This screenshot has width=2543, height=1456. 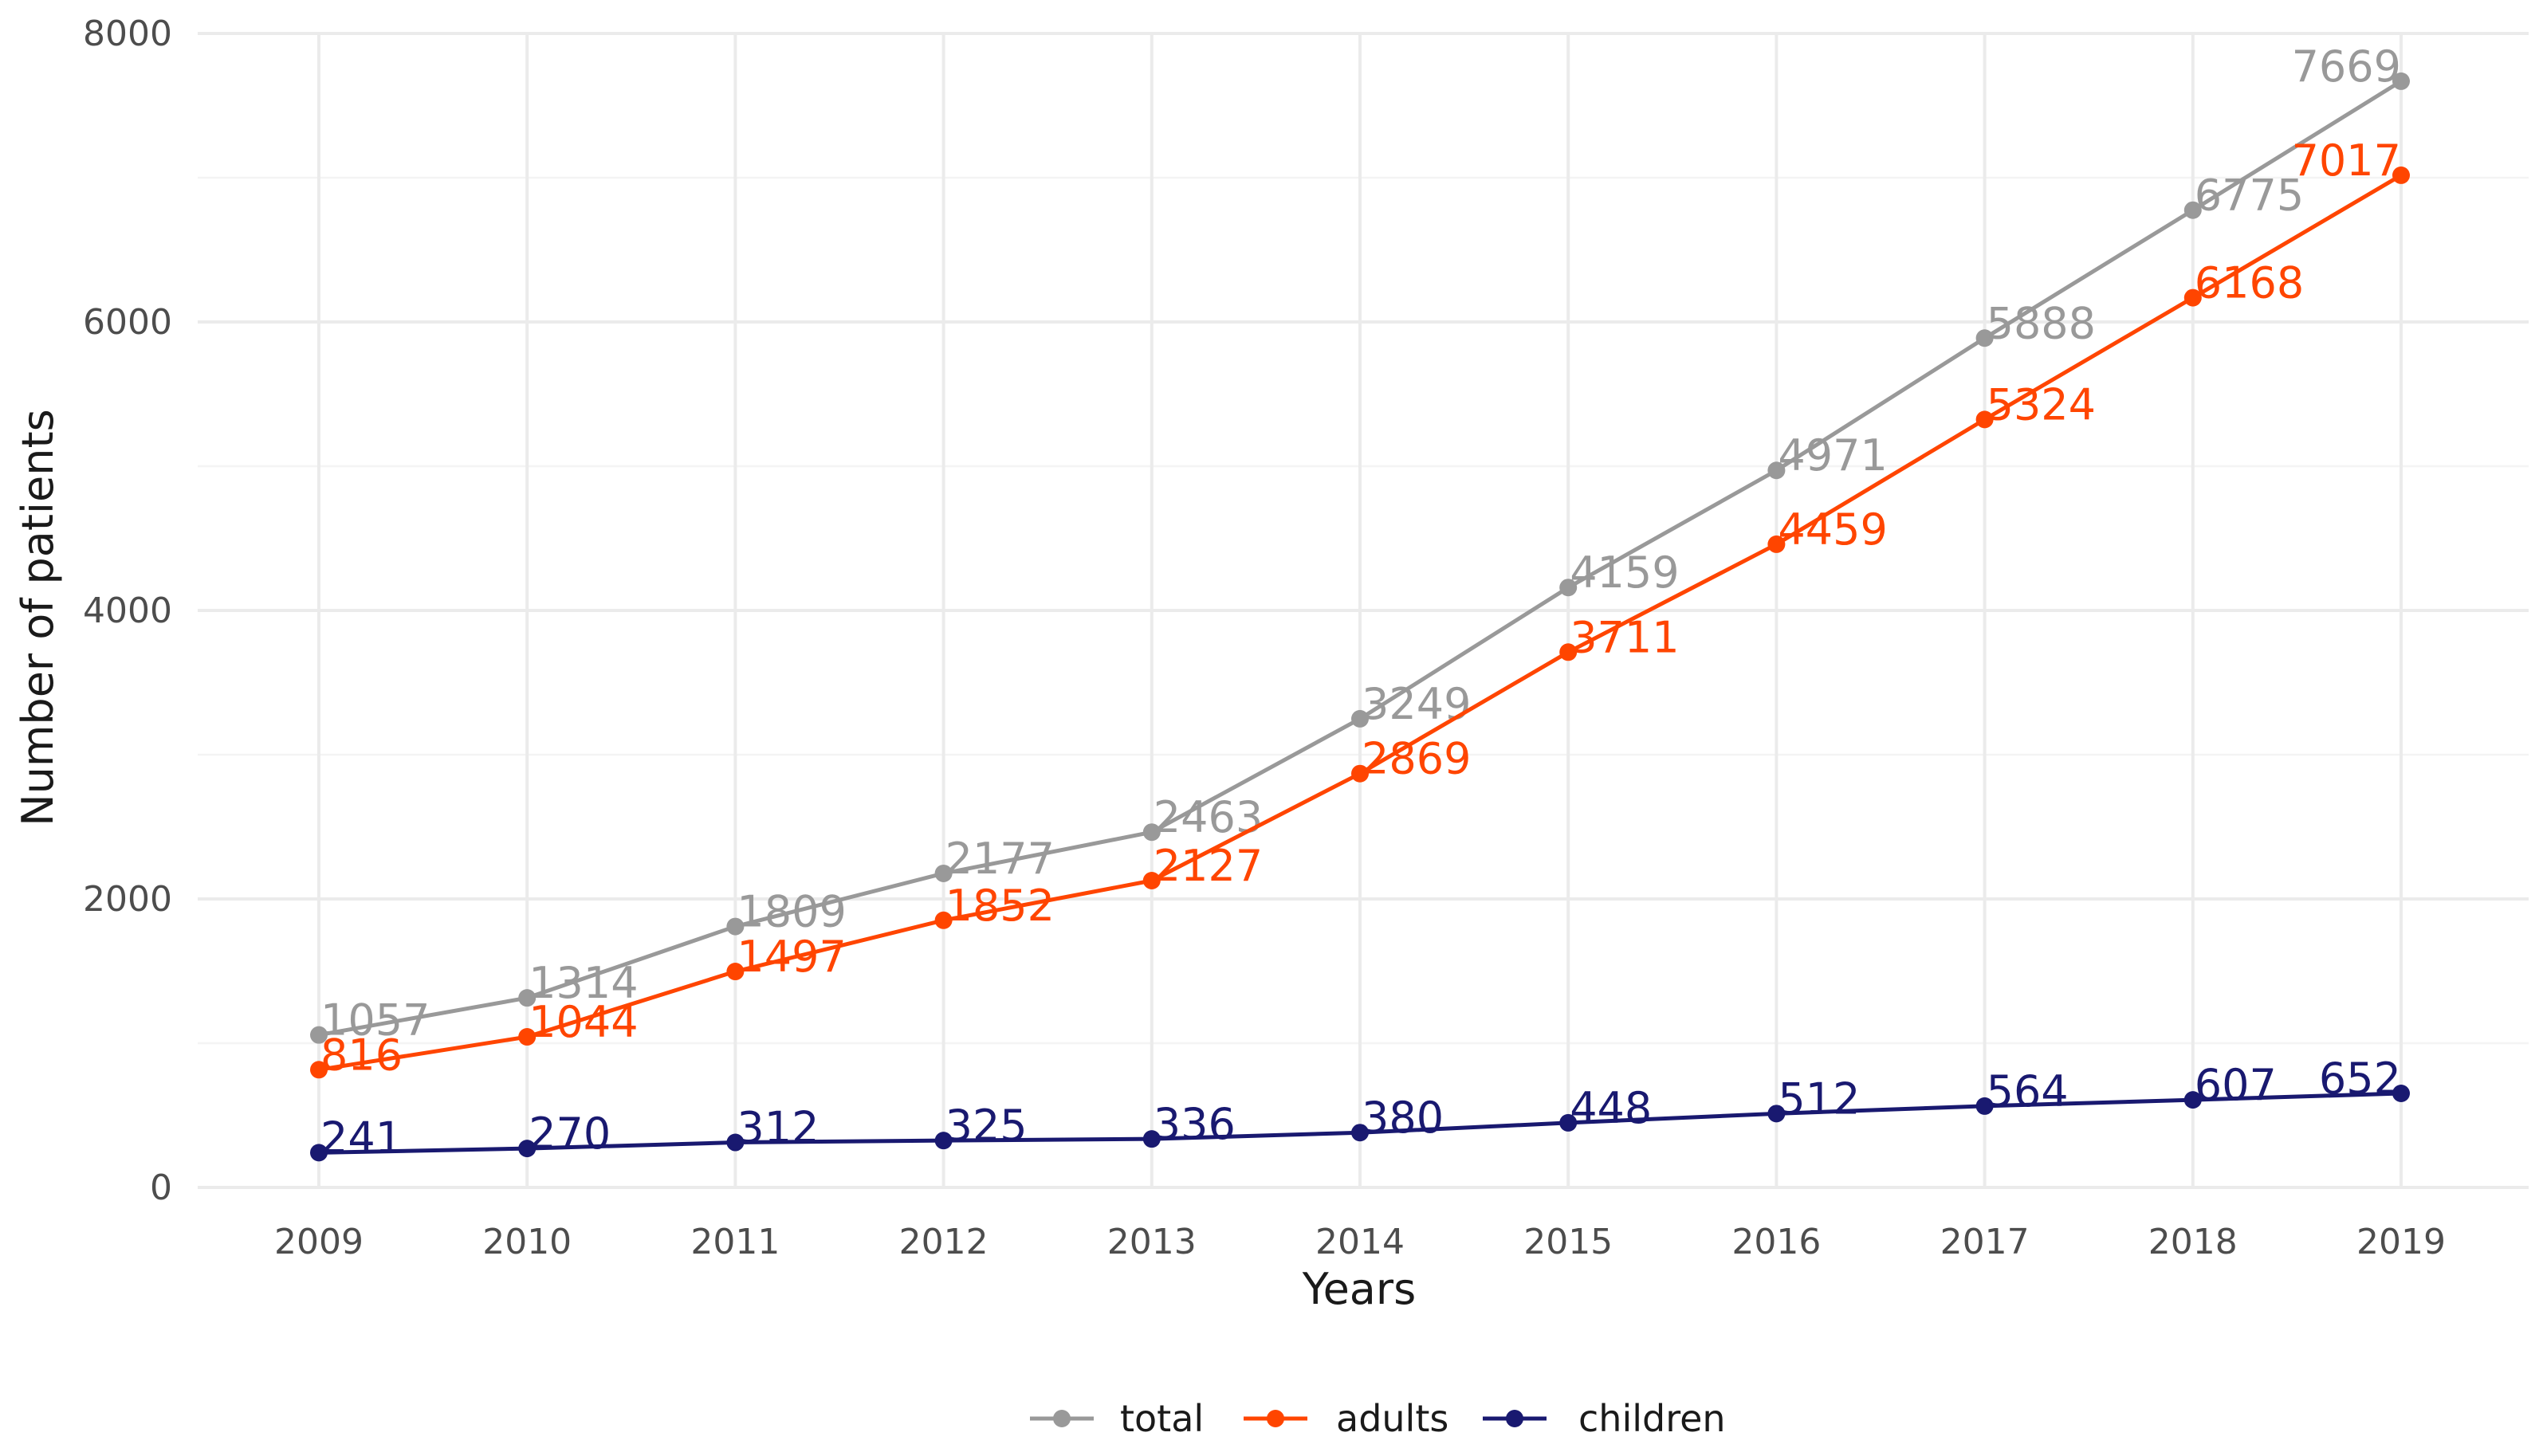 What do you see at coordinates (791, 912) in the screenshot?
I see `data-label-total: 1809` at bounding box center [791, 912].